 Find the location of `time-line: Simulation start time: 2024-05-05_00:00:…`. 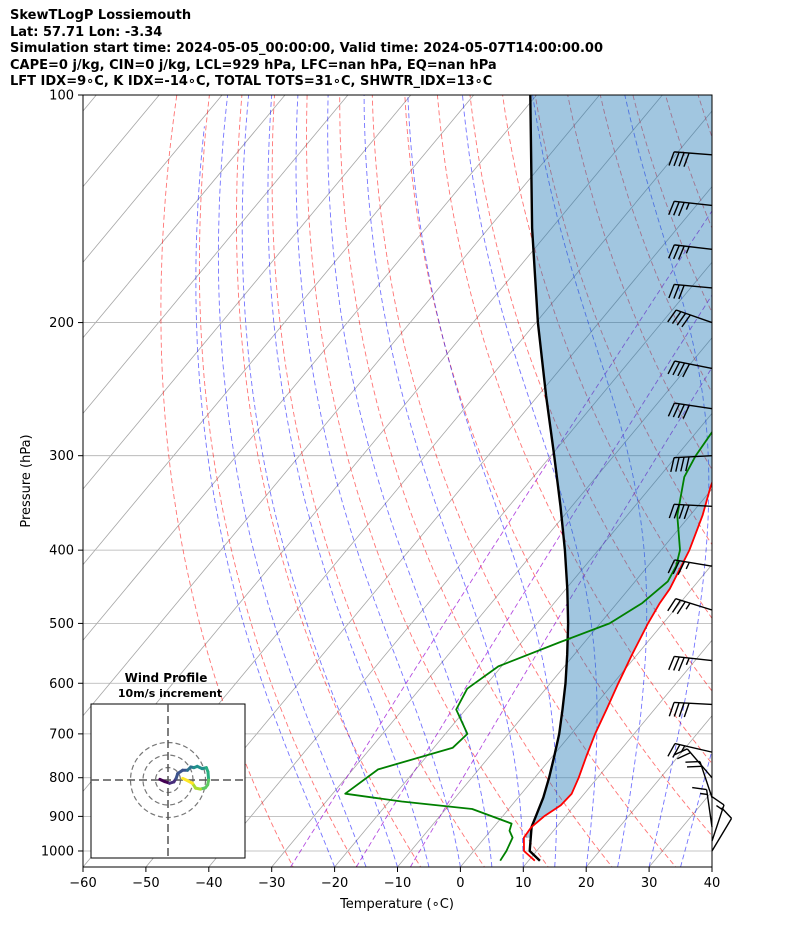

time-line: Simulation start time: 2024-05-05_00:00:… is located at coordinates (306, 49).